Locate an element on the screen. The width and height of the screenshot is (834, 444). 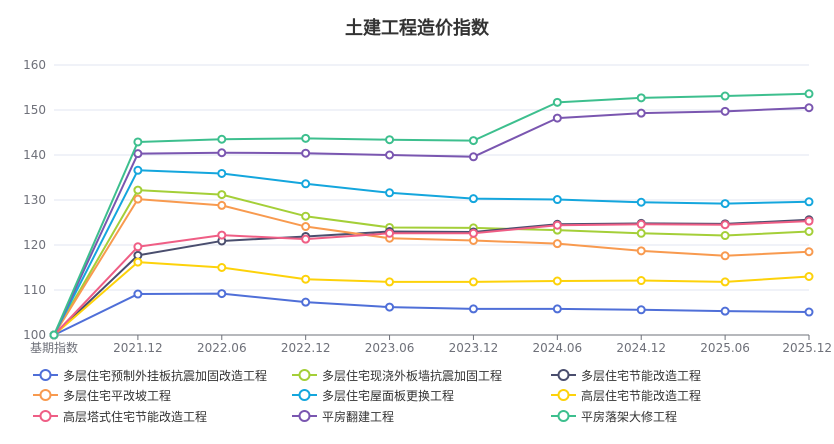
x-tick-label: 2023.06 is located at coordinates (390, 348).